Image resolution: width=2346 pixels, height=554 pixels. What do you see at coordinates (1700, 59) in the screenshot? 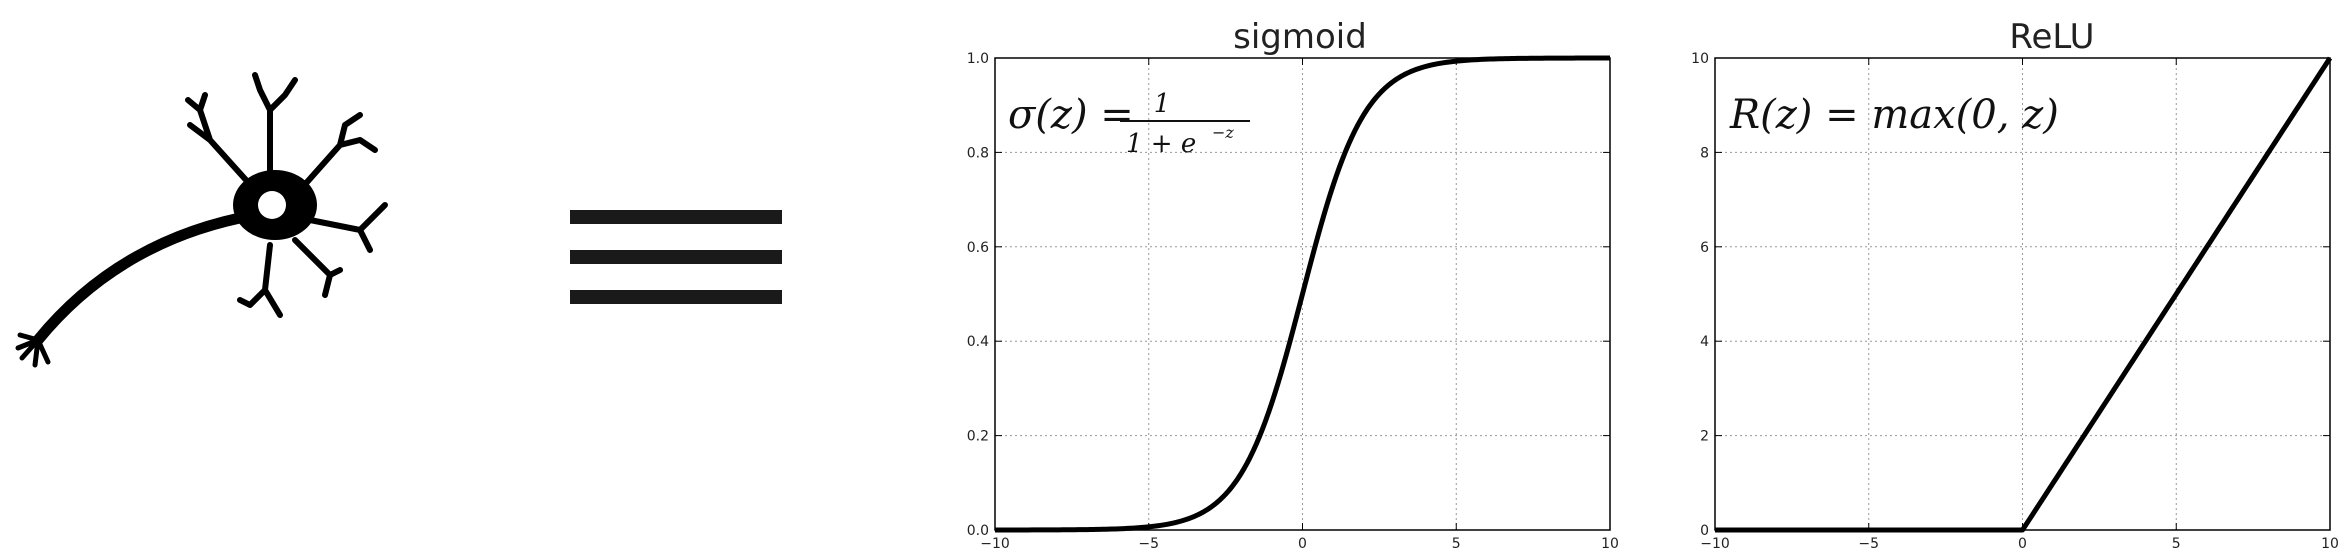
I see `y-tick-label: 10` at bounding box center [1700, 59].